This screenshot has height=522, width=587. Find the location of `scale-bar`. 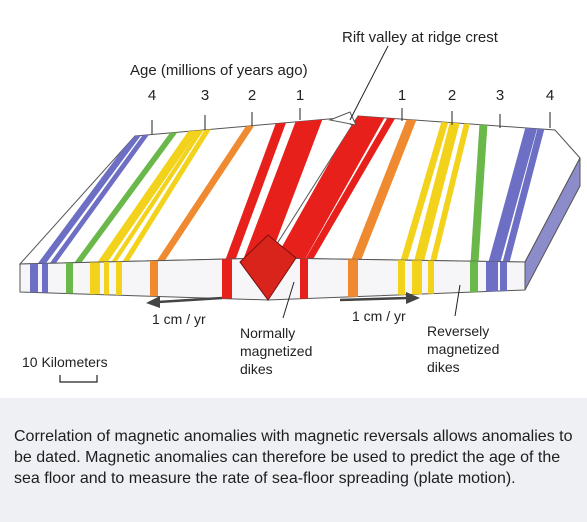

scale-bar is located at coordinates (78, 379).